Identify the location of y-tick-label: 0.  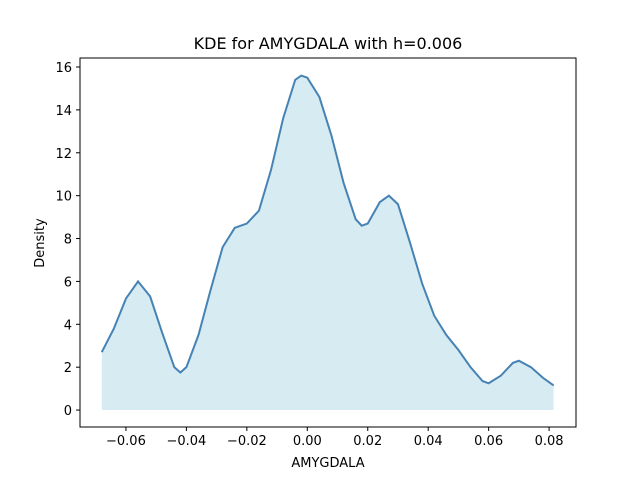
(68, 411).